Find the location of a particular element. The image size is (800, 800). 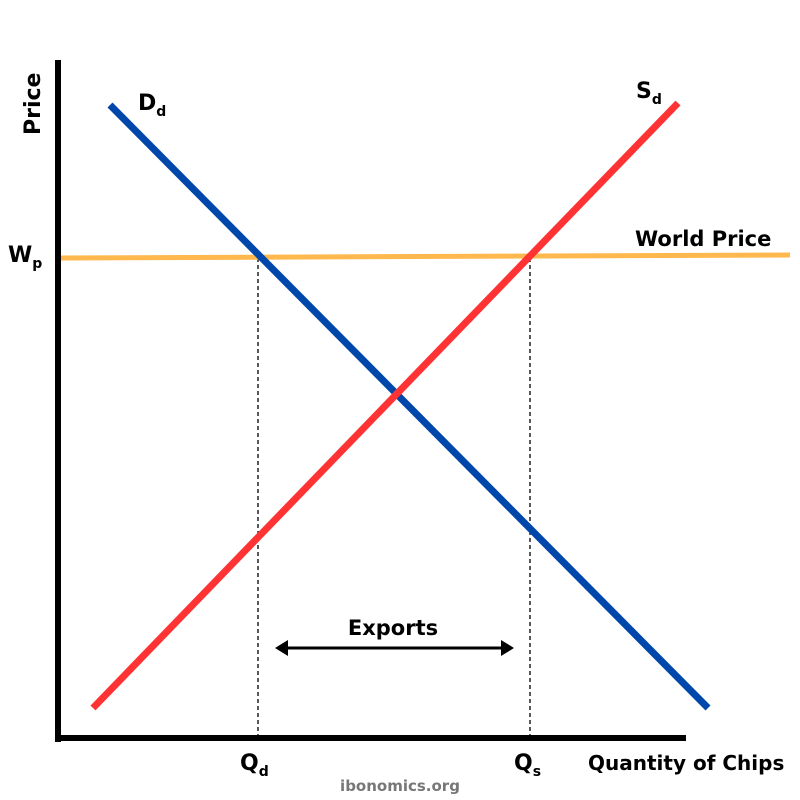

exports-label: Exports is located at coordinates (393, 628).